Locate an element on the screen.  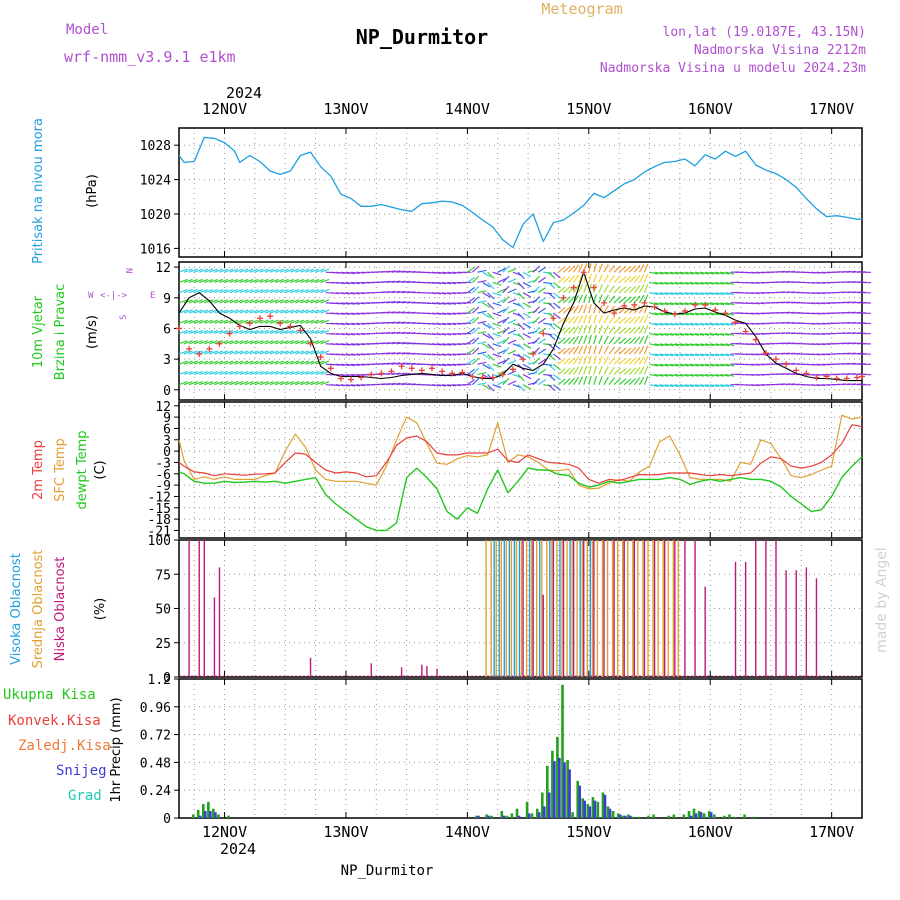
dewpt-line is located at coordinates (520, 494).